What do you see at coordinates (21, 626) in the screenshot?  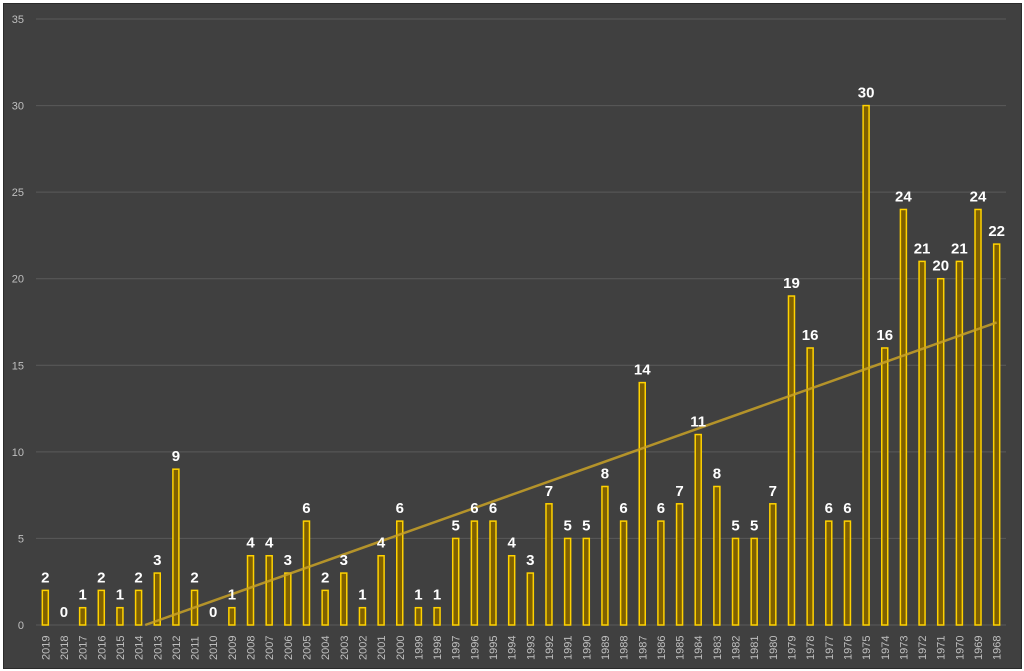 I see `y-tick-label: 0` at bounding box center [21, 626].